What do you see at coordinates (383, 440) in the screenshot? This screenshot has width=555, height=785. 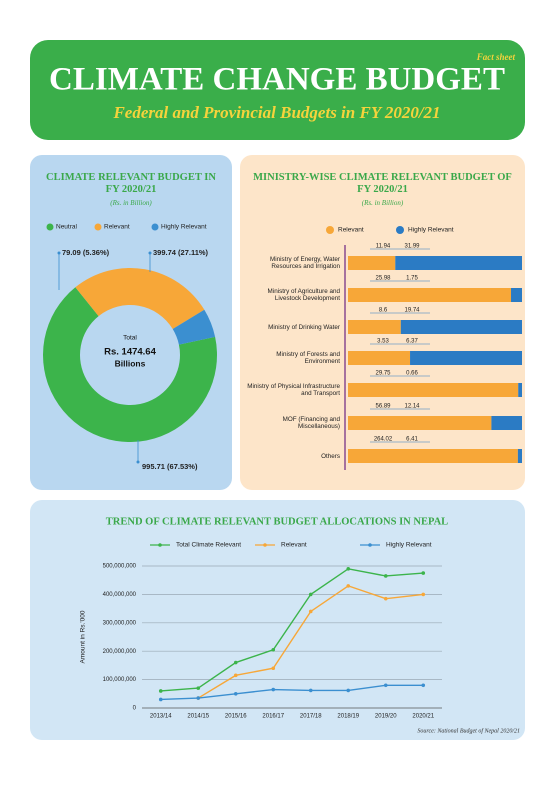 I see `value-label: 264.02` at bounding box center [383, 440].